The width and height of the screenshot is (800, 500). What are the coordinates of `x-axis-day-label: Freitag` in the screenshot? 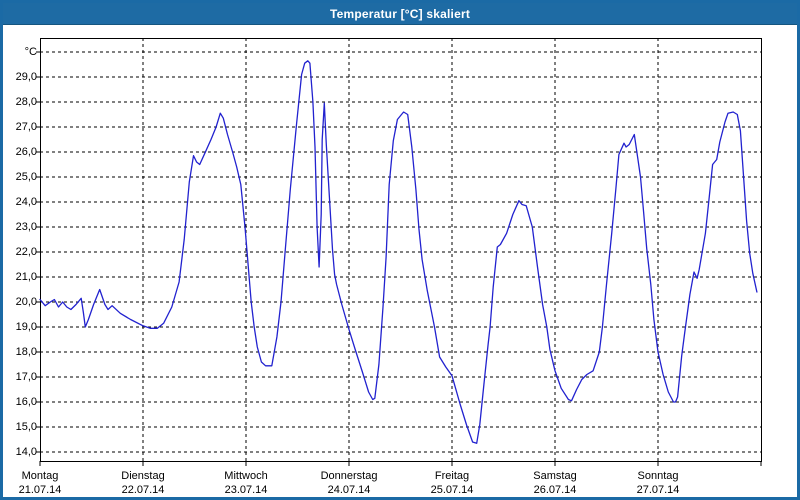 It's located at (452, 476).